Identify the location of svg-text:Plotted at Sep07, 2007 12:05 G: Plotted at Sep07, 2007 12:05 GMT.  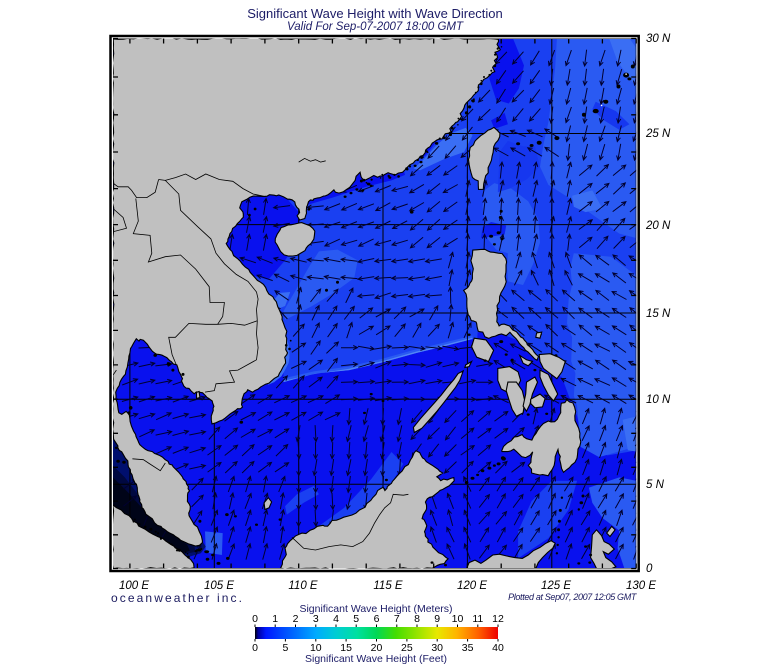
(573, 597).